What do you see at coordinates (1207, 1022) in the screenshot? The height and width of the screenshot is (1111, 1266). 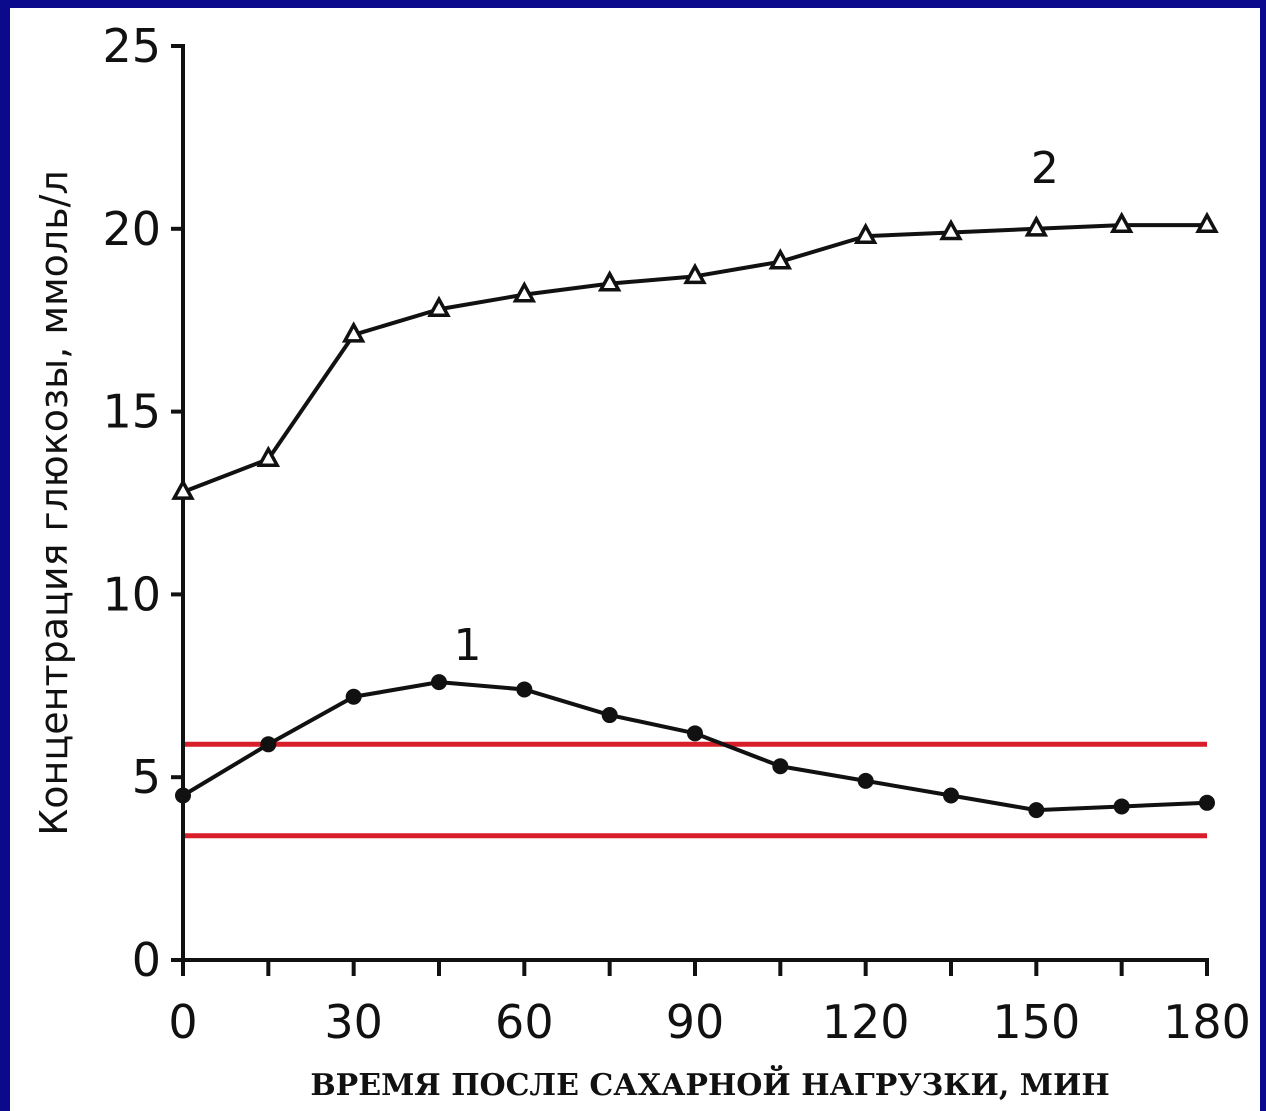 I see `x-tick-label-180: 180` at bounding box center [1207, 1022].